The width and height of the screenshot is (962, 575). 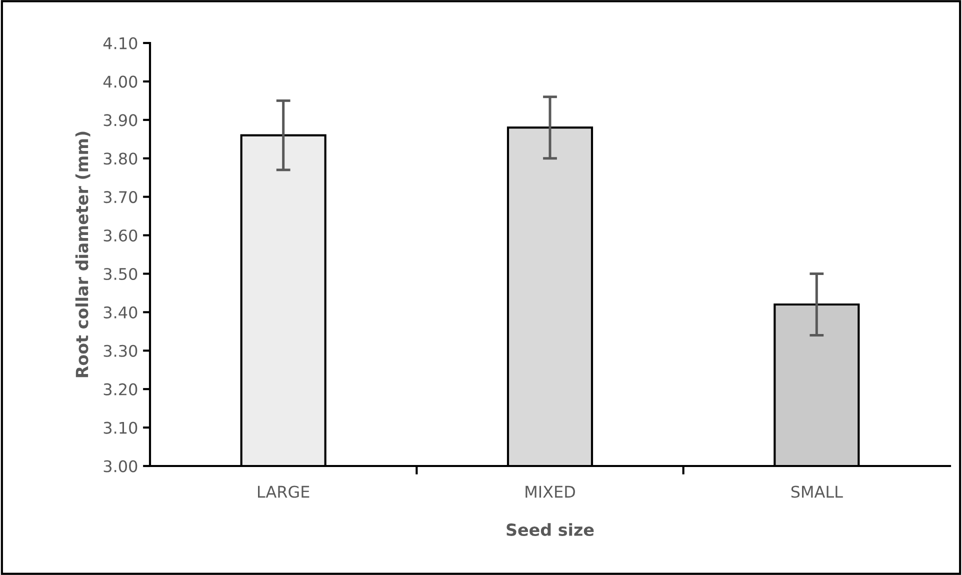 What do you see at coordinates (121, 466) in the screenshot?
I see `y-tick-label: 3.00` at bounding box center [121, 466].